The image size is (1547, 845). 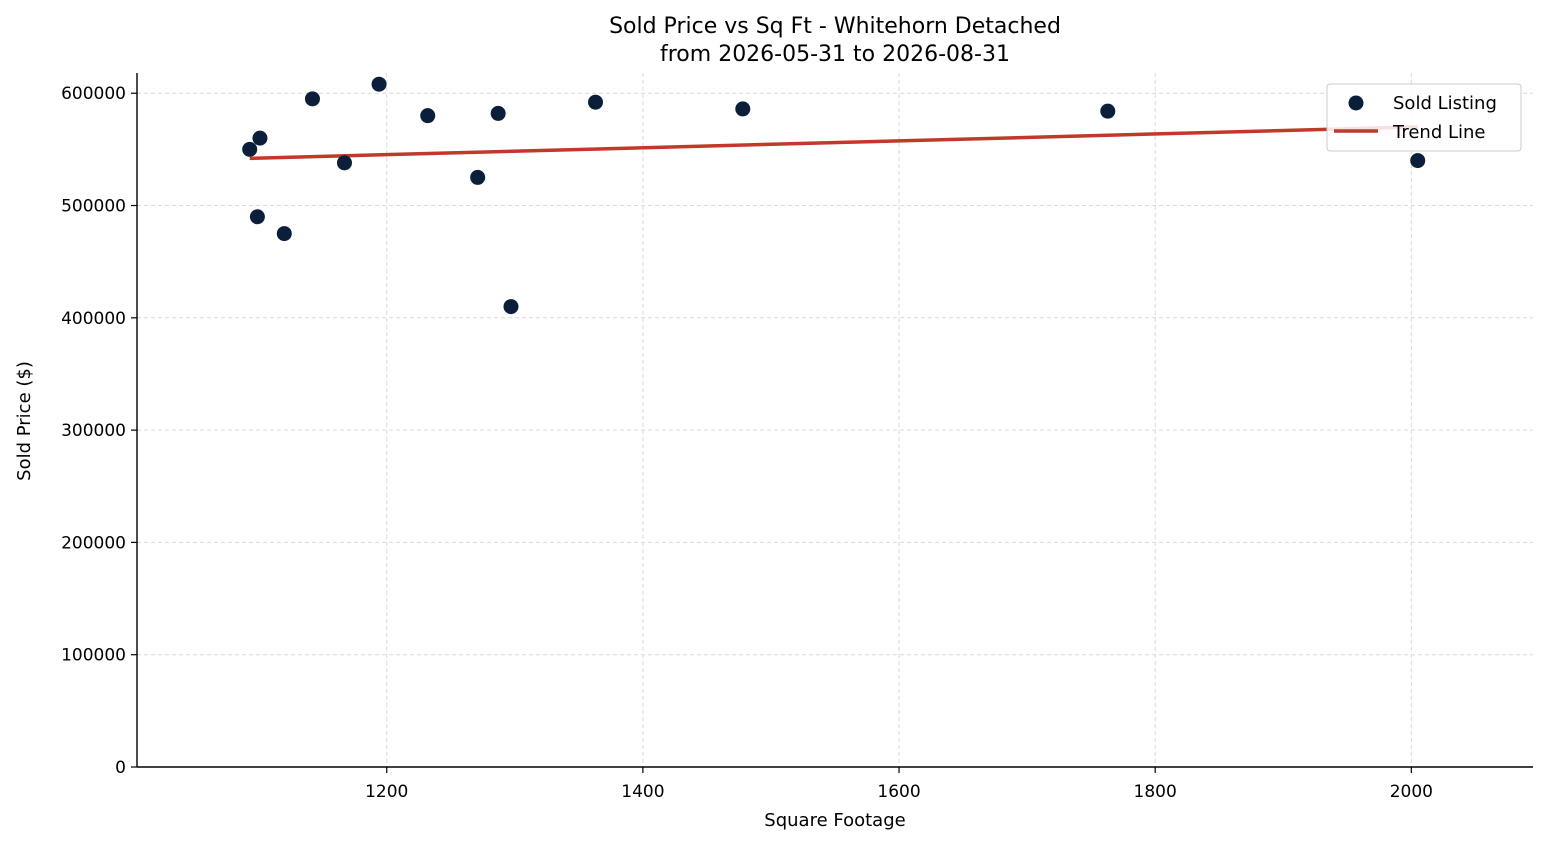 What do you see at coordinates (93, 94) in the screenshot?
I see `y-tick-label: 600000` at bounding box center [93, 94].